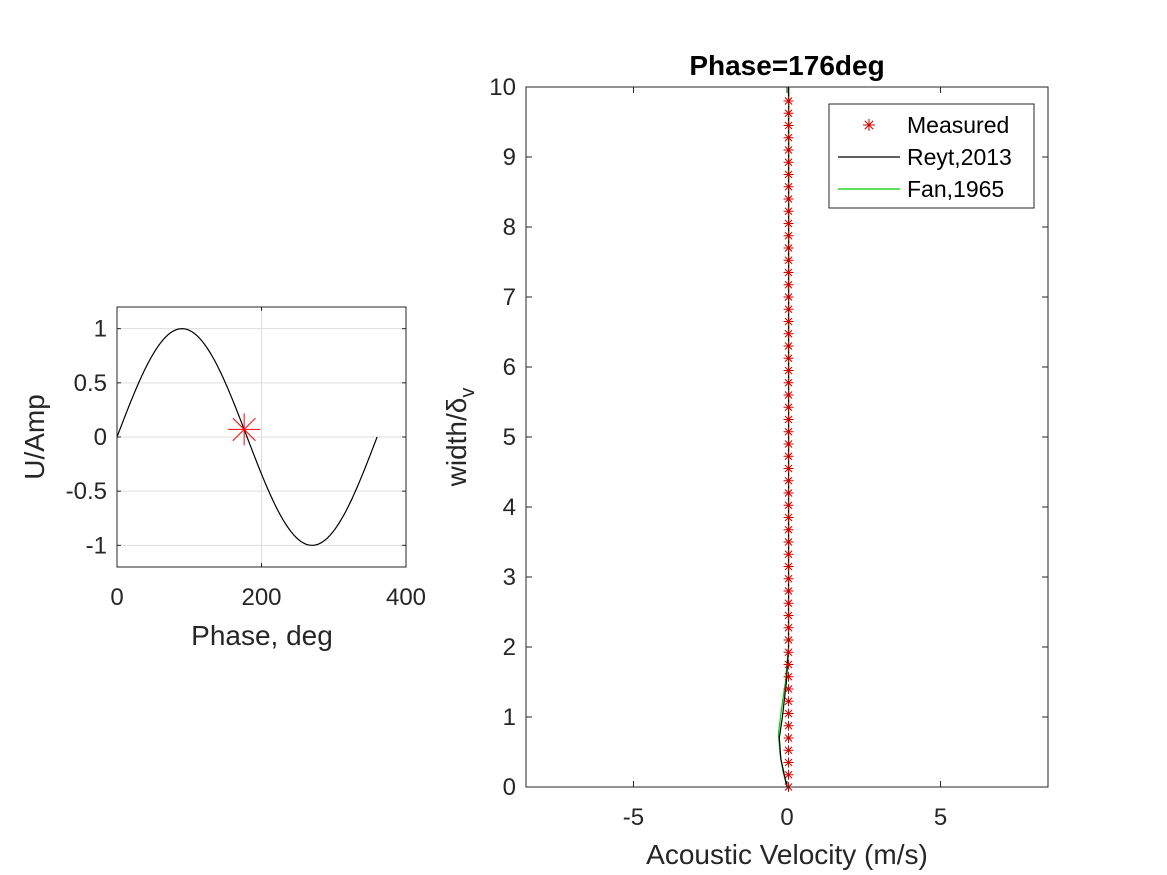  Describe the element at coordinates (958, 125) in the screenshot. I see `legend-measured-label: Measured` at that location.